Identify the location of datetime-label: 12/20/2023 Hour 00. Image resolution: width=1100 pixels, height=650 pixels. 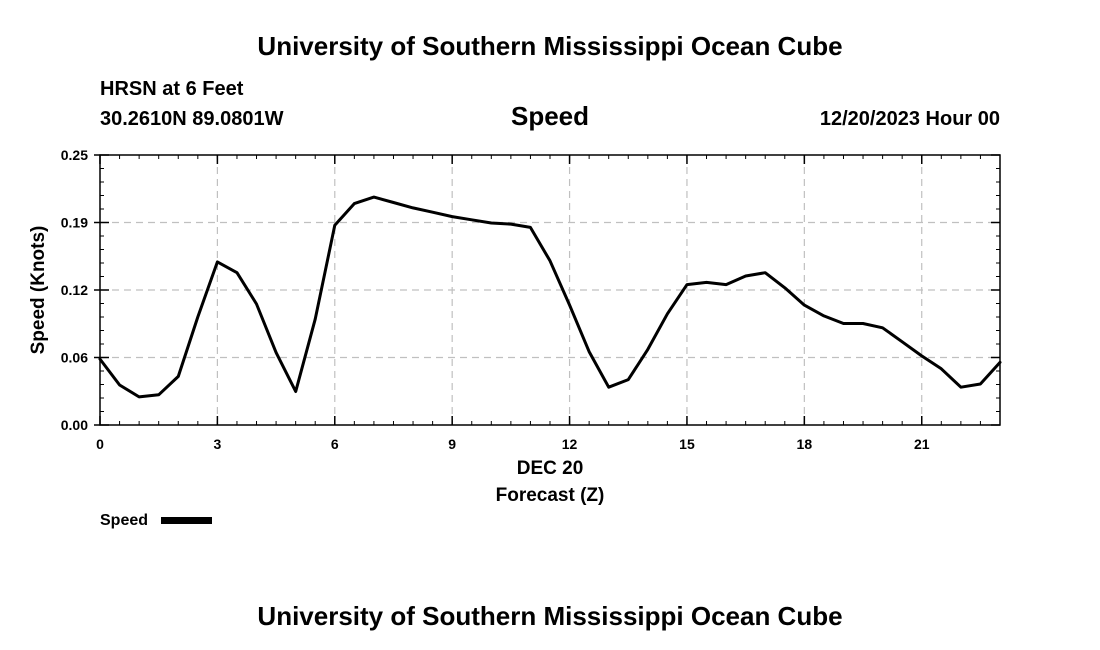
(910, 119).